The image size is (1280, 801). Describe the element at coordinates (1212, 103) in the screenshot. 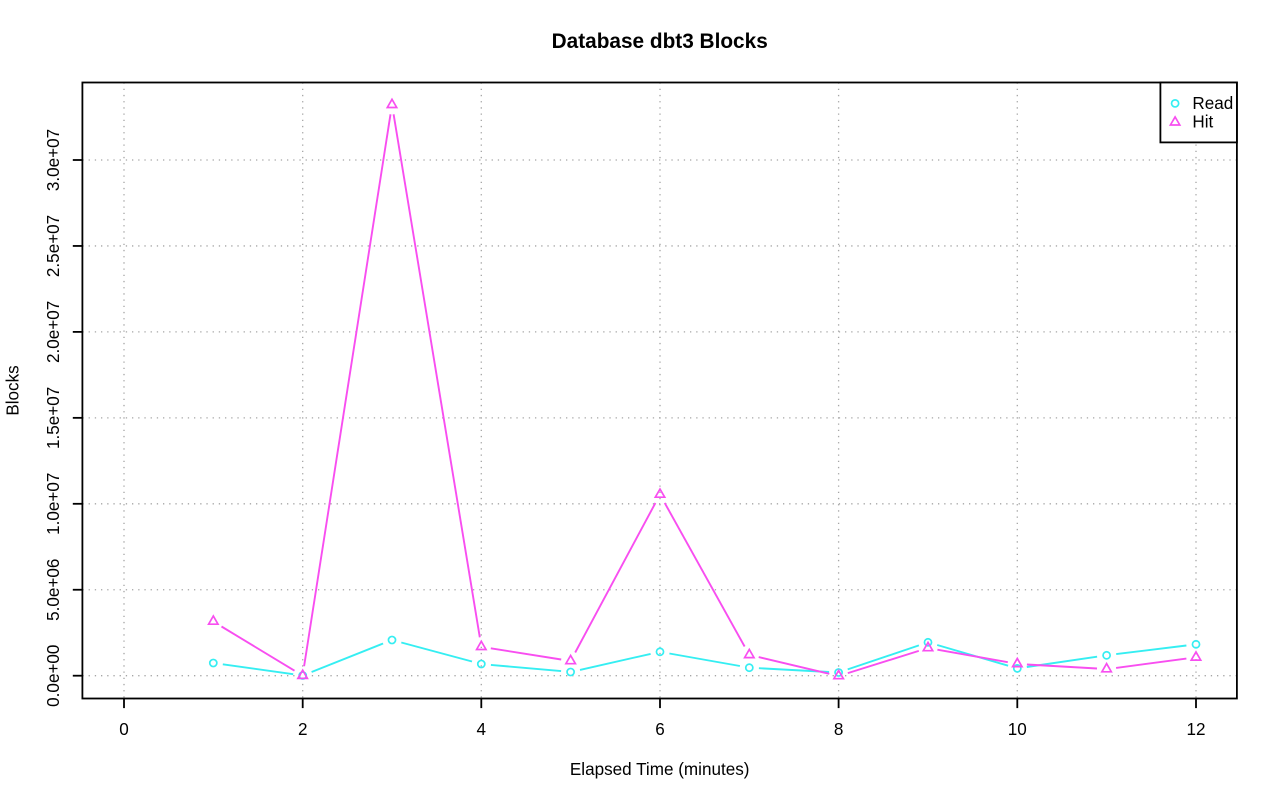

I see `svg-text: Read` at that location.